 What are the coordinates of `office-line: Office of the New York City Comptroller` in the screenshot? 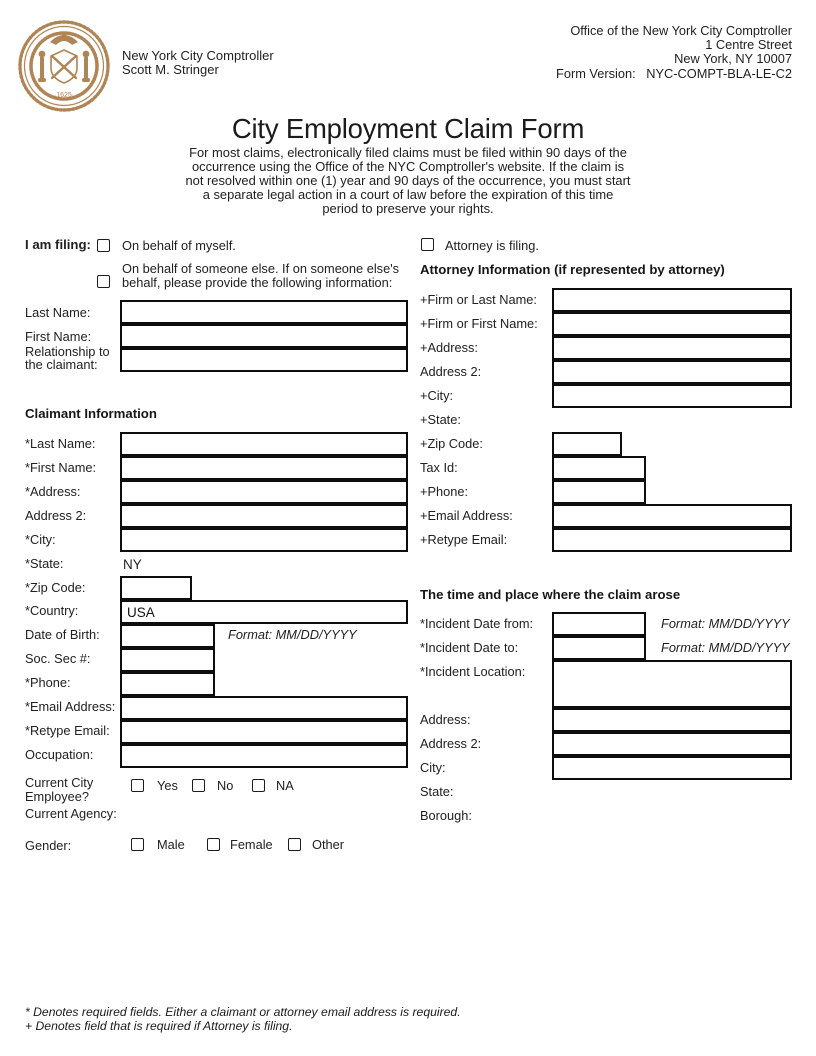 It's located at (681, 30).